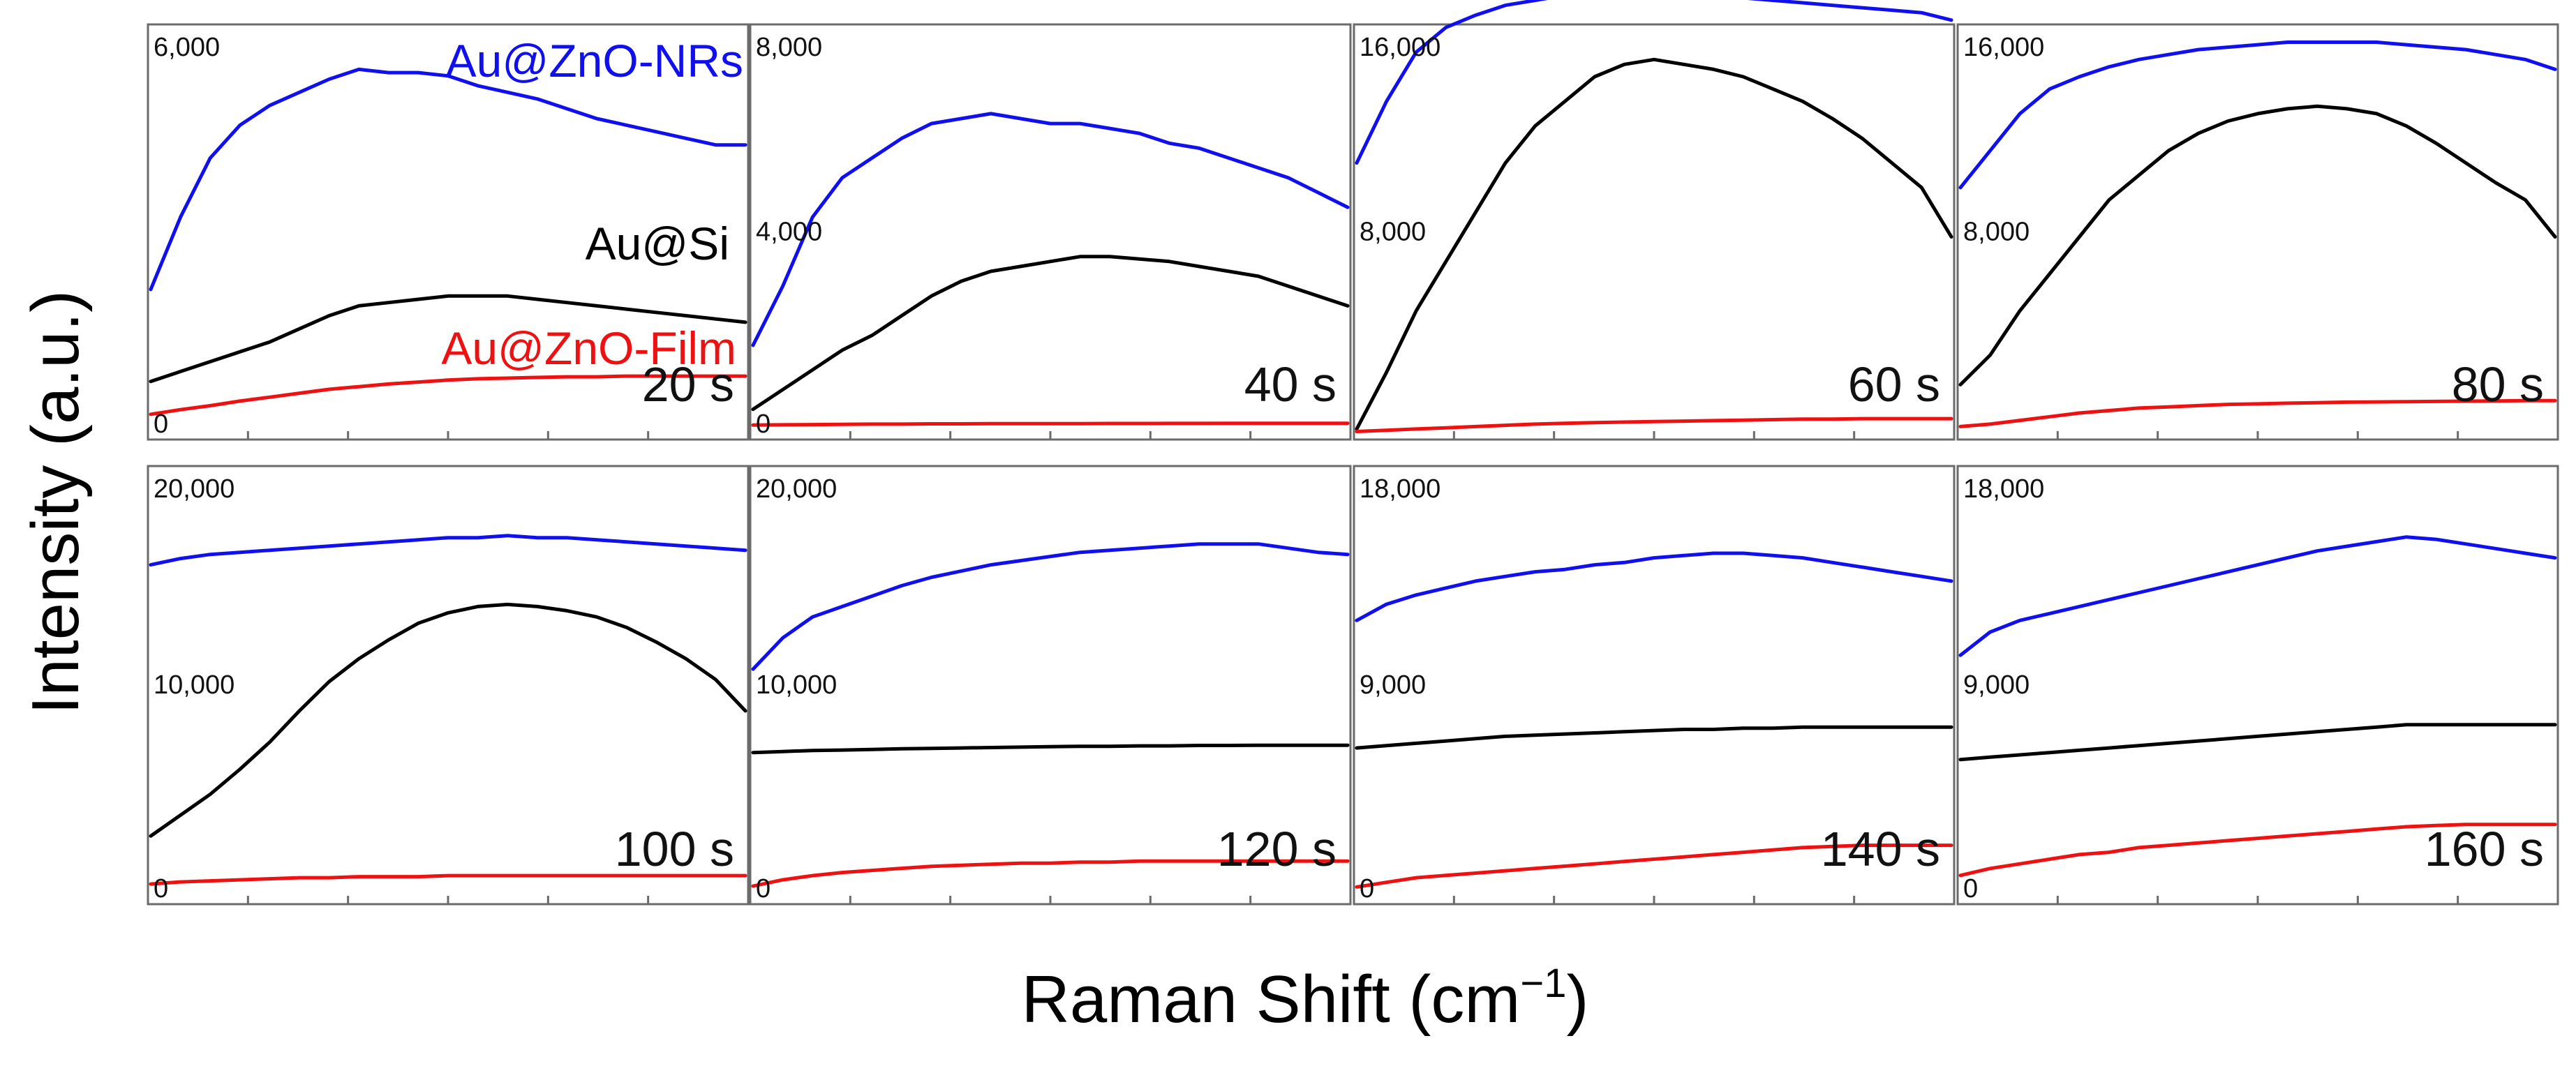  I want to click on legend-label-film: Au@ZnO-Film, so click(588, 348).